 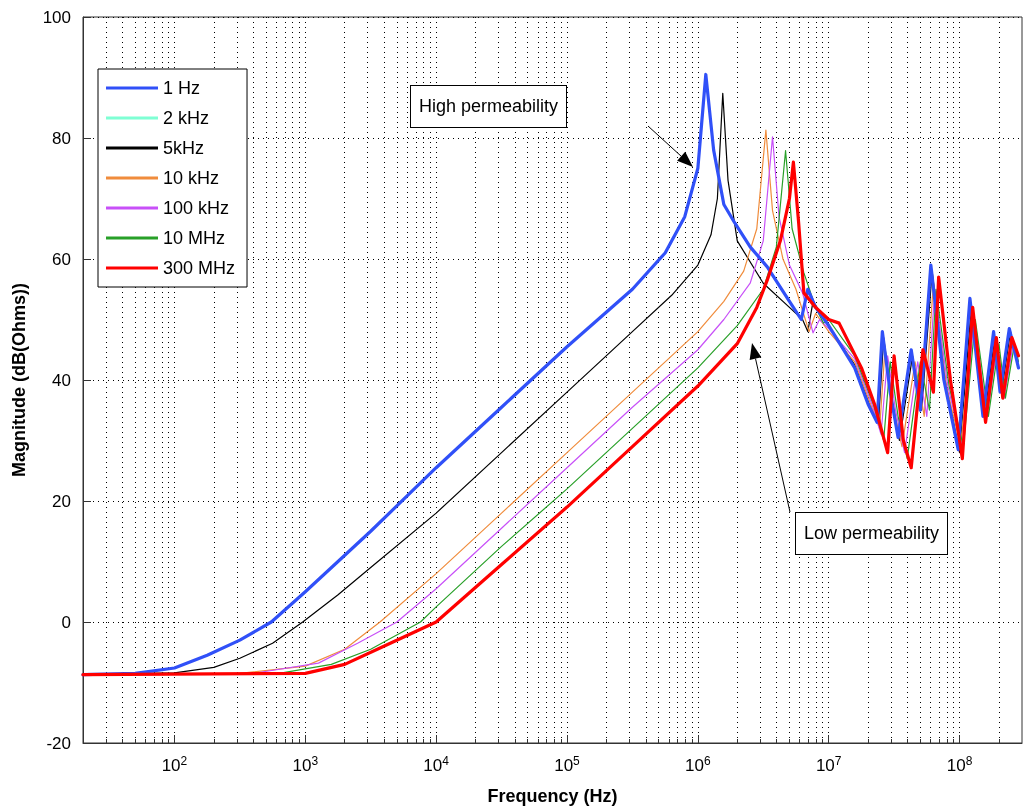 I want to click on y-tick-label: 20, so click(x=61, y=501).